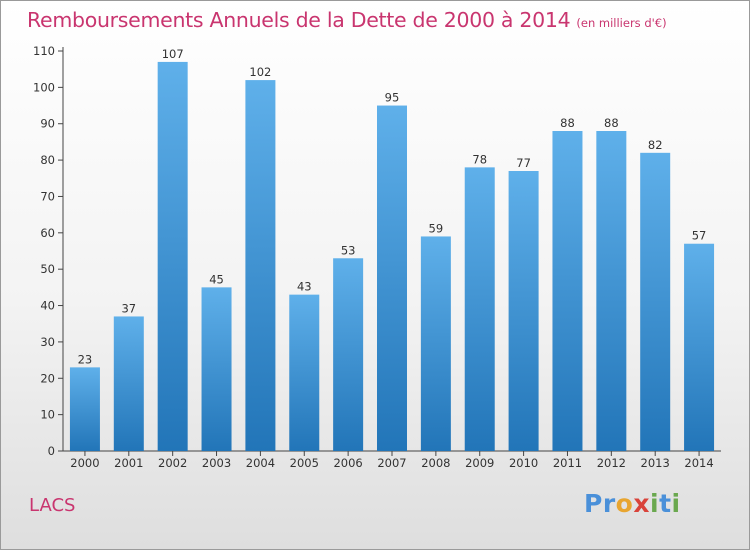  I want to click on proxiti-logo: Proxiti, so click(632, 503).